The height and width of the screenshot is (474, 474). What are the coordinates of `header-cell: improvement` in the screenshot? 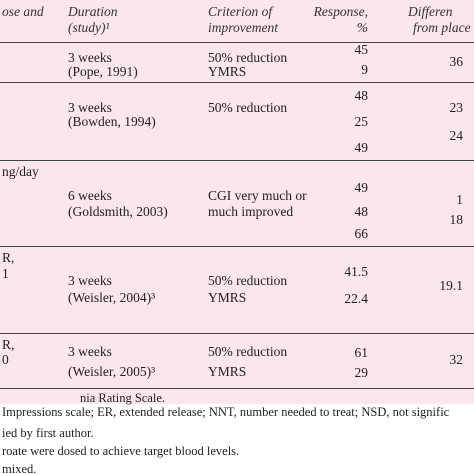 It's located at (243, 27).